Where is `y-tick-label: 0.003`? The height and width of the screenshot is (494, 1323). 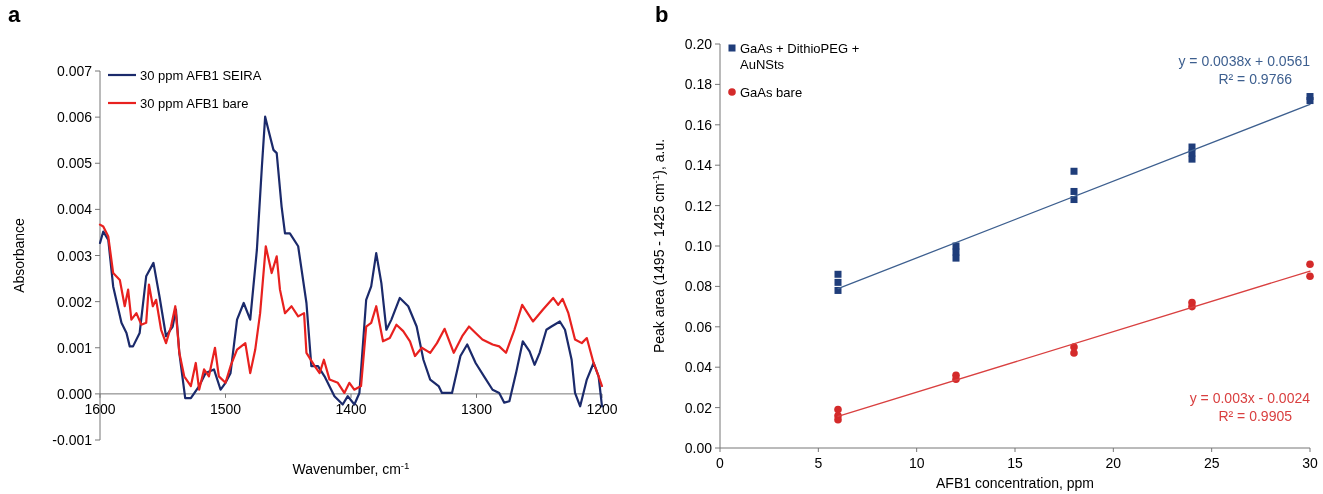
y-tick-label: 0.003 is located at coordinates (74, 255).